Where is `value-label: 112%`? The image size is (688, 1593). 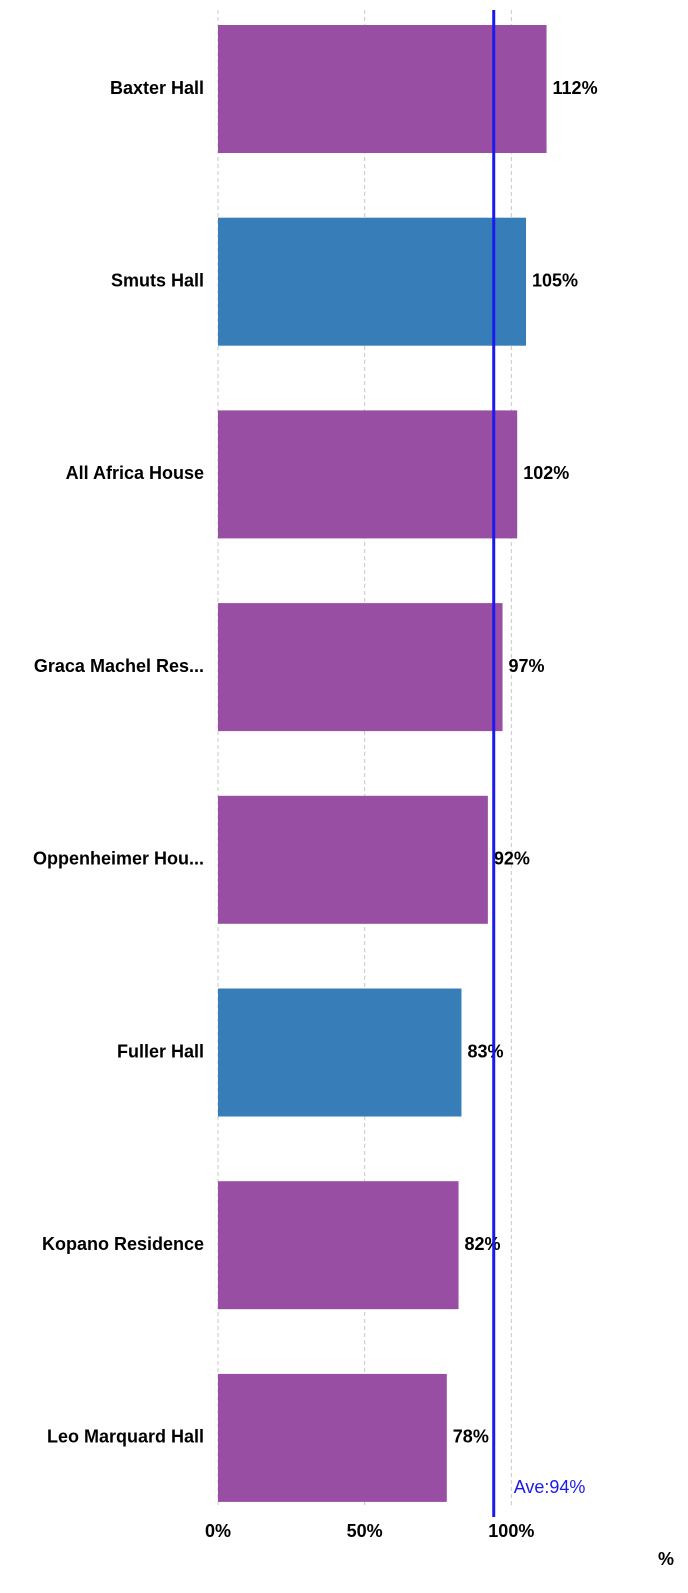
value-label: 112% is located at coordinates (575, 88).